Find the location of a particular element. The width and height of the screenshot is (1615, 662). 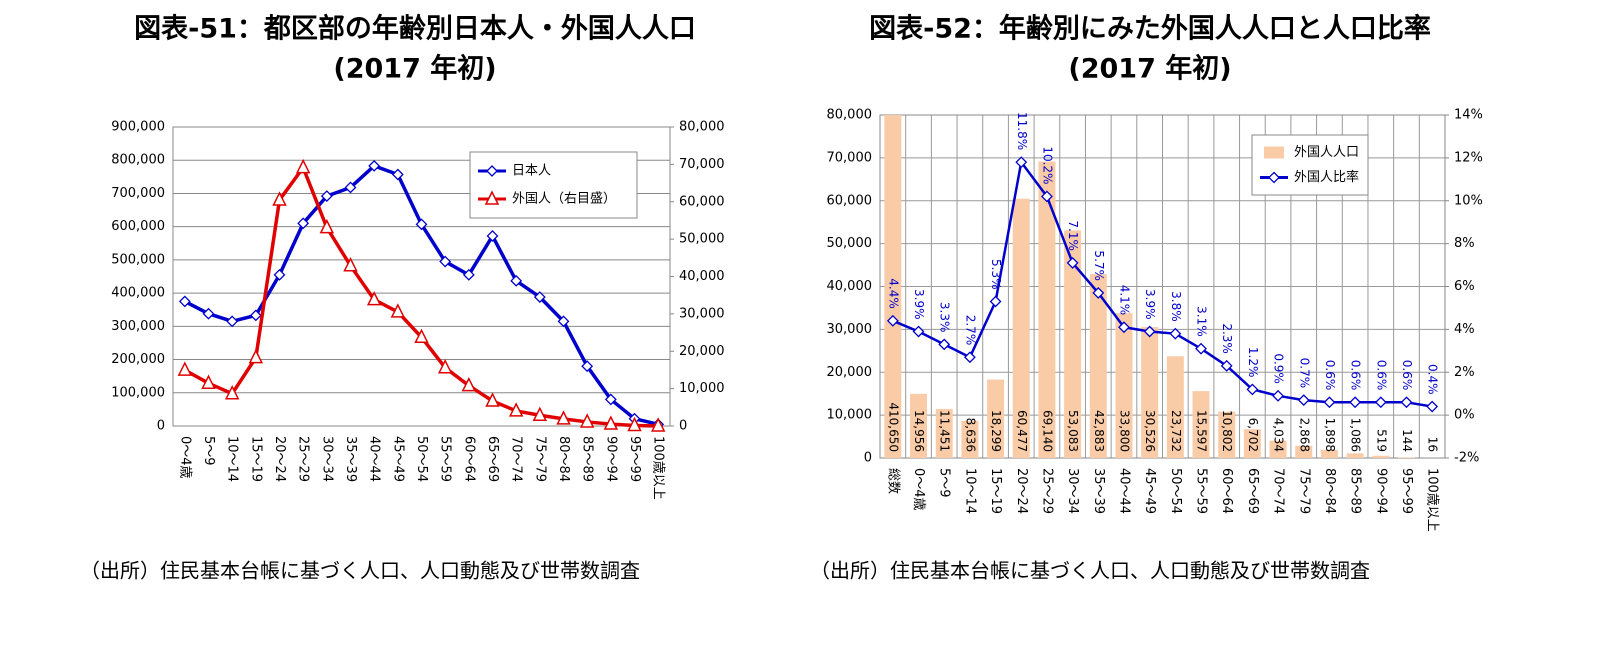

y2-tick-label: 0% is located at coordinates (1464, 415).